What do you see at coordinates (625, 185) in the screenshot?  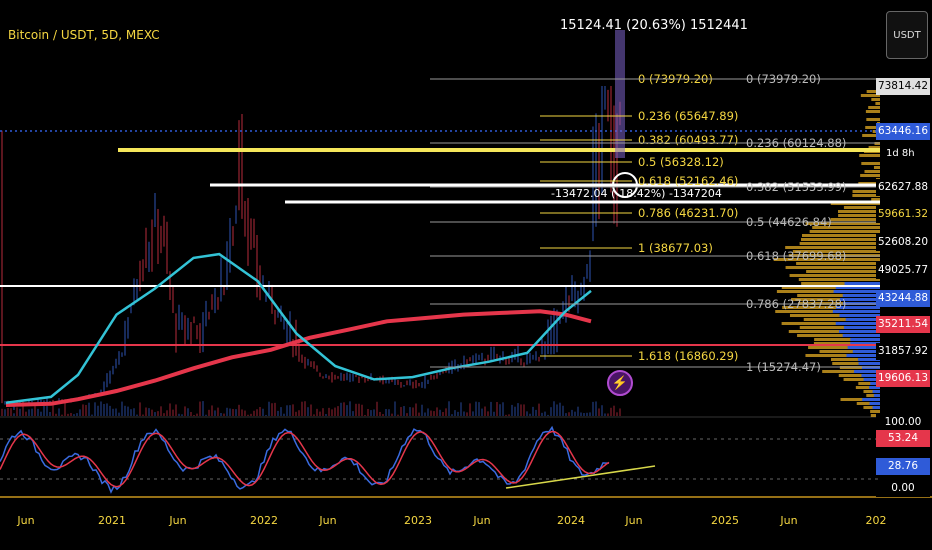 I see `highlight-circle` at bounding box center [625, 185].